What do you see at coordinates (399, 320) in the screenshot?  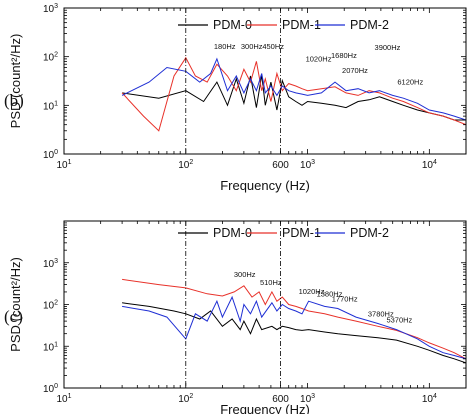 I see `peak-annotation: 5370Hz` at bounding box center [399, 320].